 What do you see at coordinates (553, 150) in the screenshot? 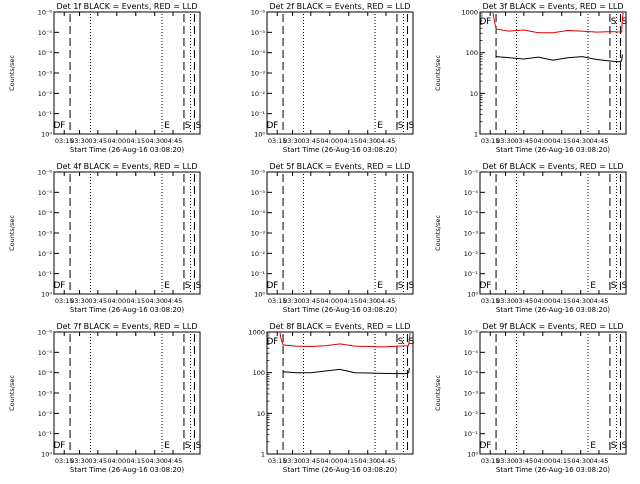
I see `det-3f-xlabel: Start Time (26-Aug-16 03:08:20)` at bounding box center [553, 150].